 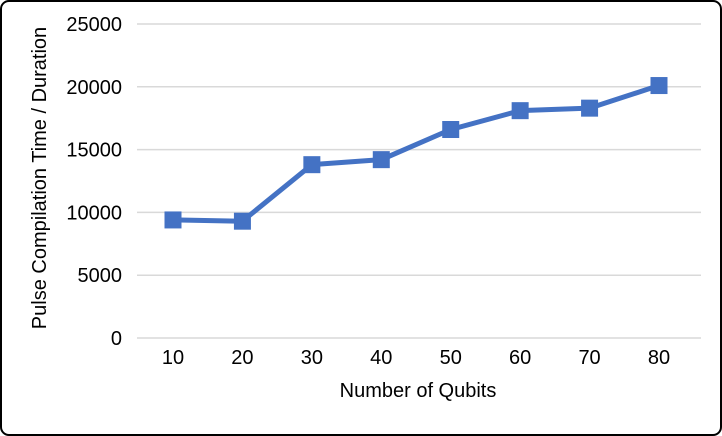 What do you see at coordinates (381, 160) in the screenshot?
I see `data-point-marker-x40` at bounding box center [381, 160].